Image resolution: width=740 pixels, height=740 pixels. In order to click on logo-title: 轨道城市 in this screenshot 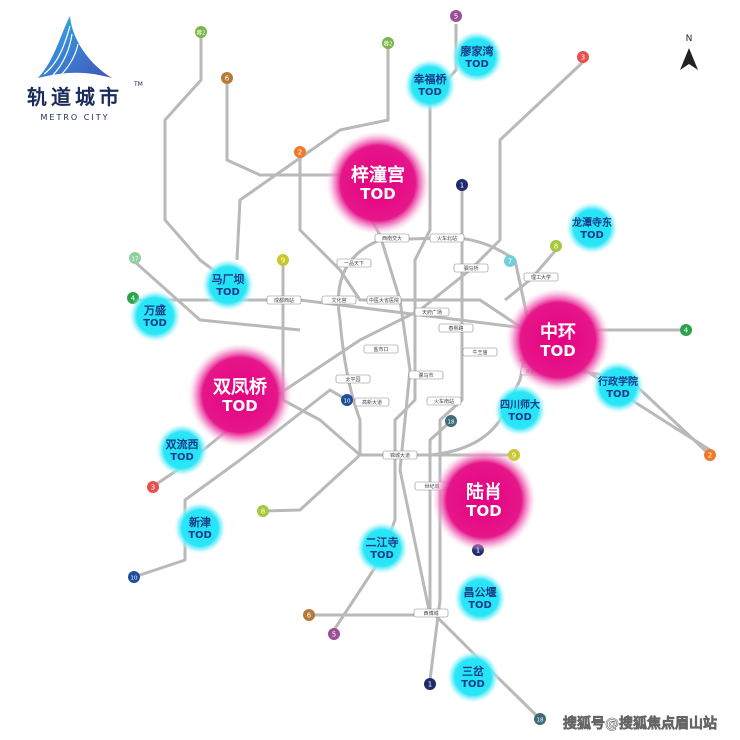, I will do `click(75, 97)`.